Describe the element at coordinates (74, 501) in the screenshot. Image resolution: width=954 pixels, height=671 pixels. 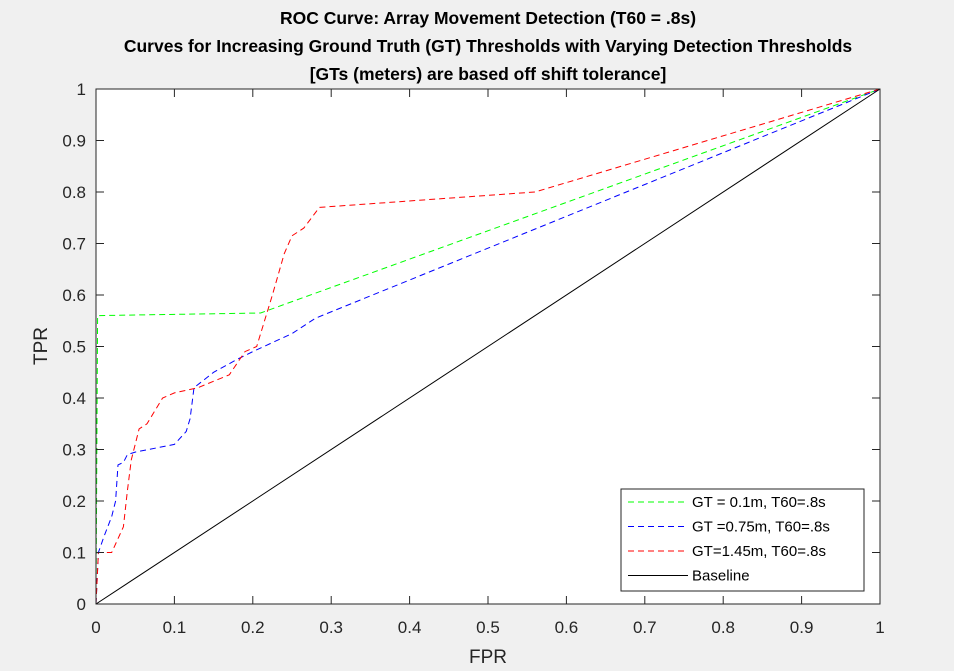
I see `y-tick-label: 0.2` at that location.